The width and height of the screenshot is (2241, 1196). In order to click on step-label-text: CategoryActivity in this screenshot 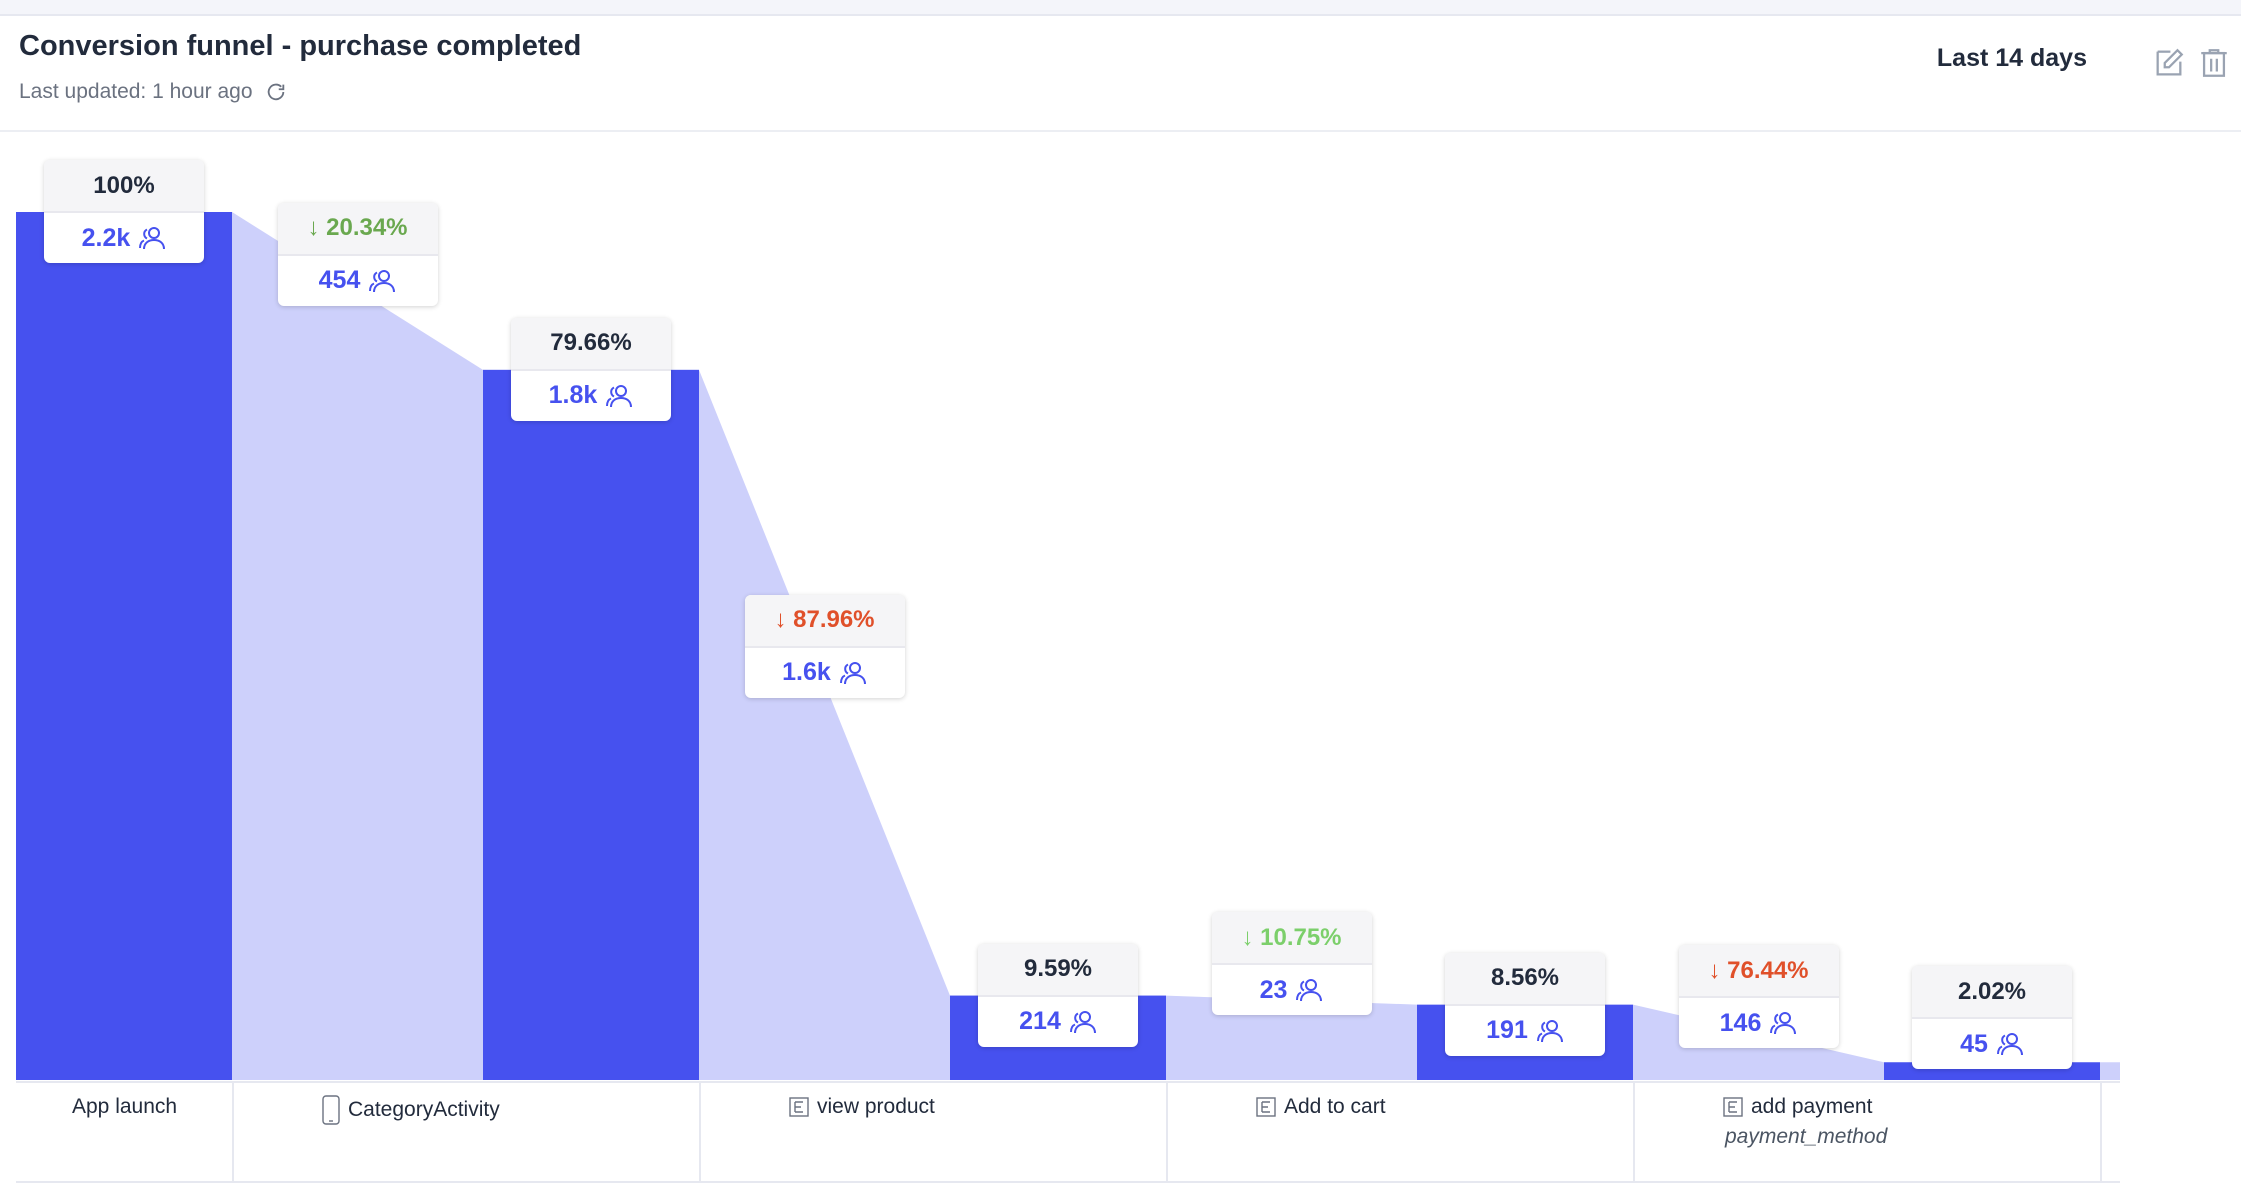, I will do `click(424, 1109)`.